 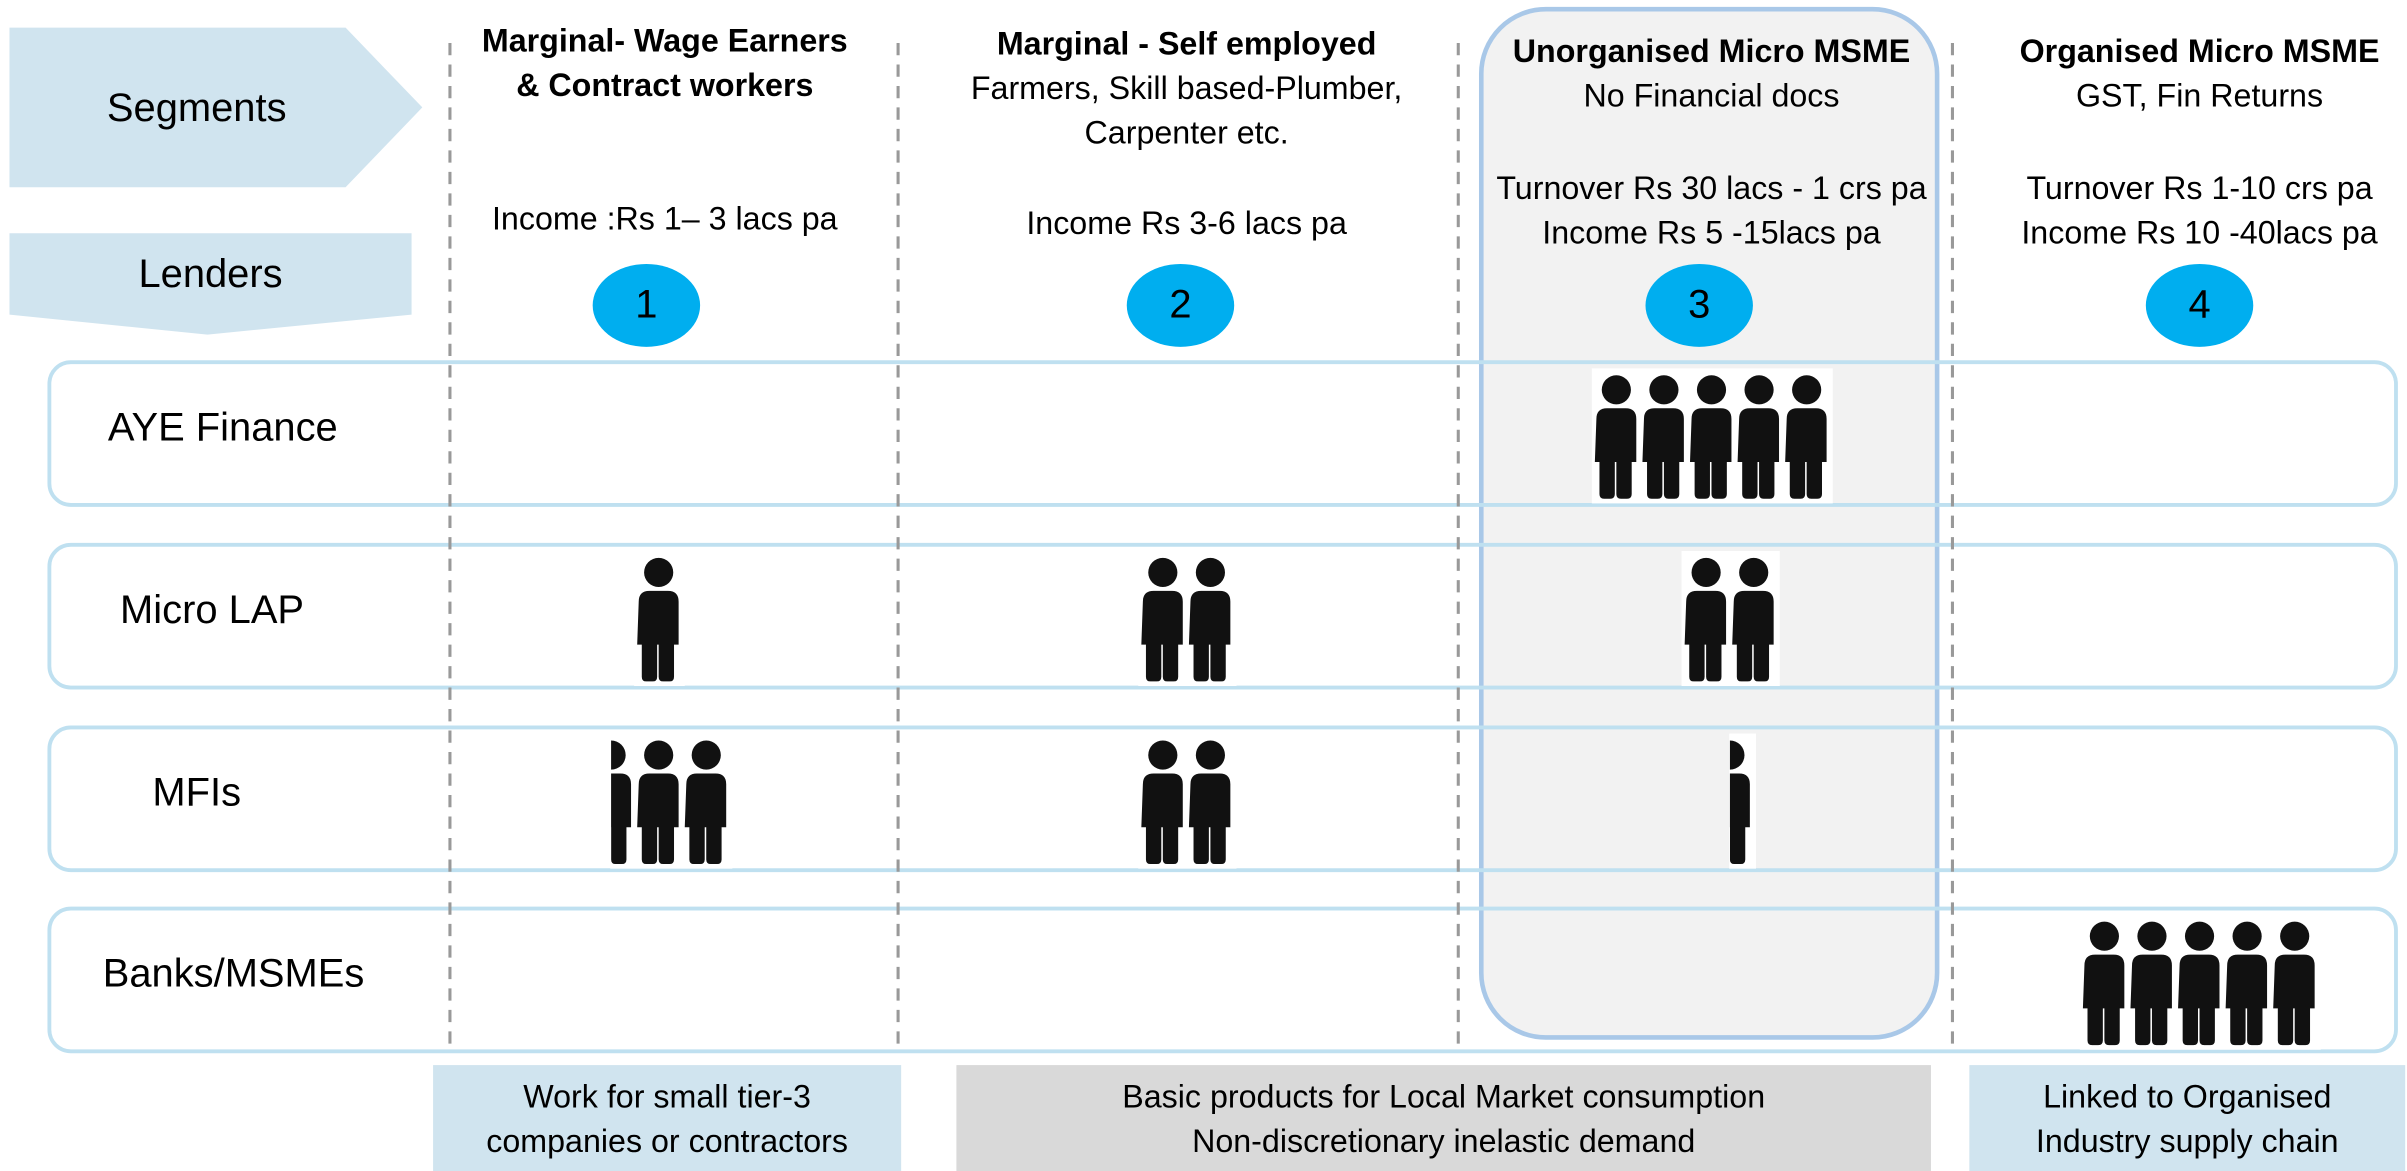 What do you see at coordinates (1711, 96) in the screenshot?
I see `column-description: No Financial docs` at bounding box center [1711, 96].